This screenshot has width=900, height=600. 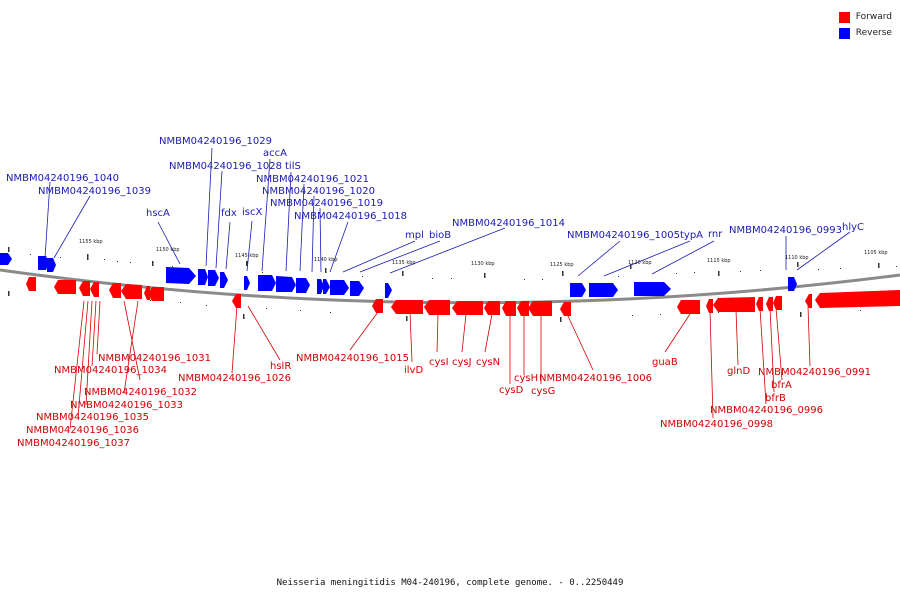 I want to click on gene-label: glnD, so click(x=738, y=371).